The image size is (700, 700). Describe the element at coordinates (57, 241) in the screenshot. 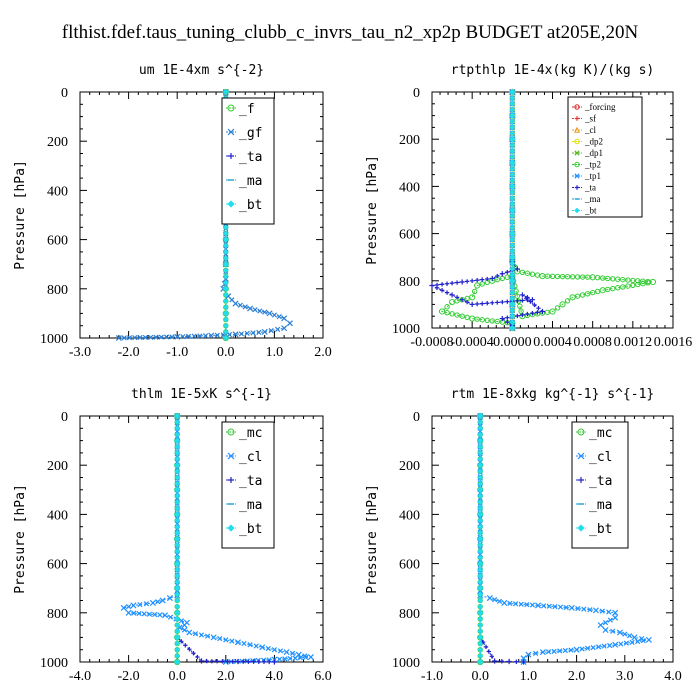

I see `y-tick-label: 600` at that location.